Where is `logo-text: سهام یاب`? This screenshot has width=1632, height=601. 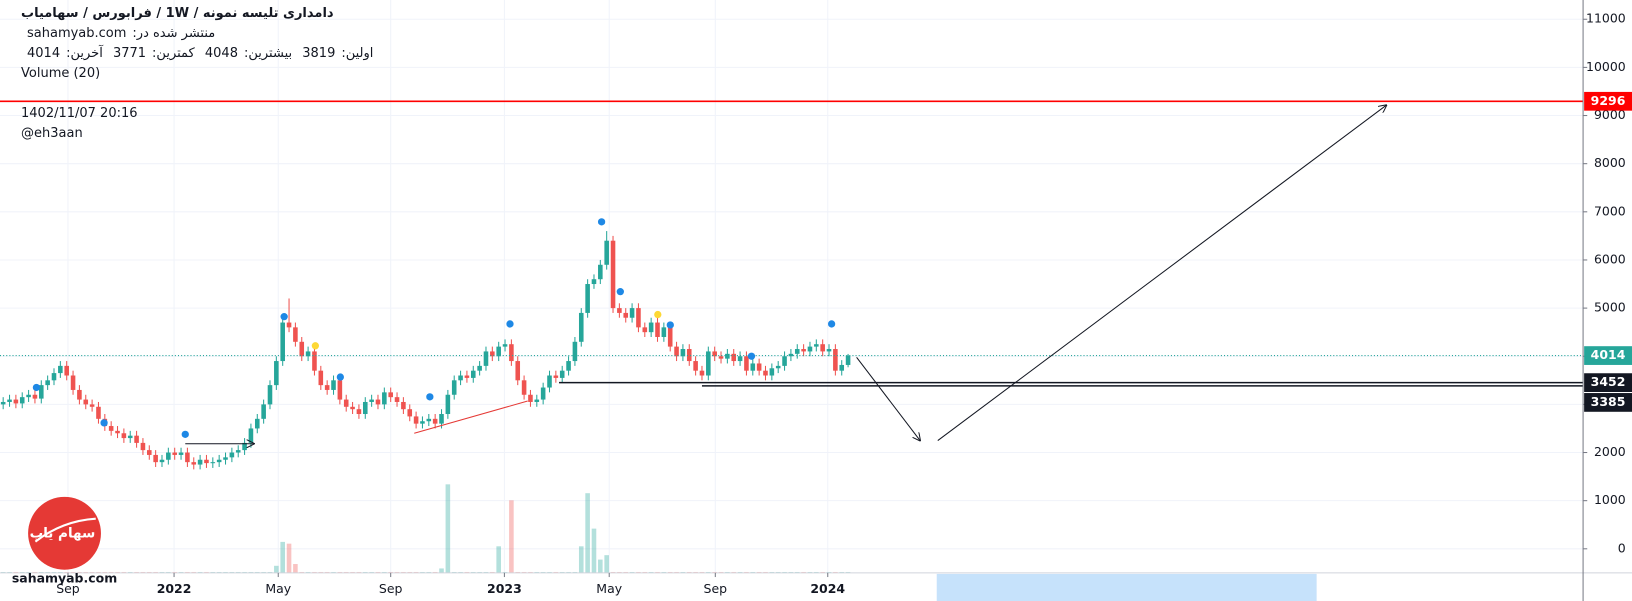
logo-text: سهام یاب is located at coordinates (63, 533).